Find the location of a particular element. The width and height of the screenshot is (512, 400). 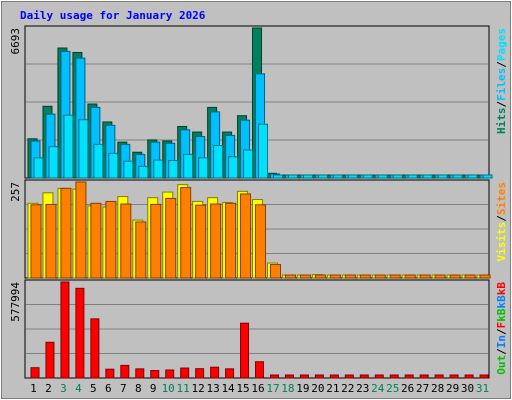

x-tick-label: 12 is located at coordinates (198, 388).